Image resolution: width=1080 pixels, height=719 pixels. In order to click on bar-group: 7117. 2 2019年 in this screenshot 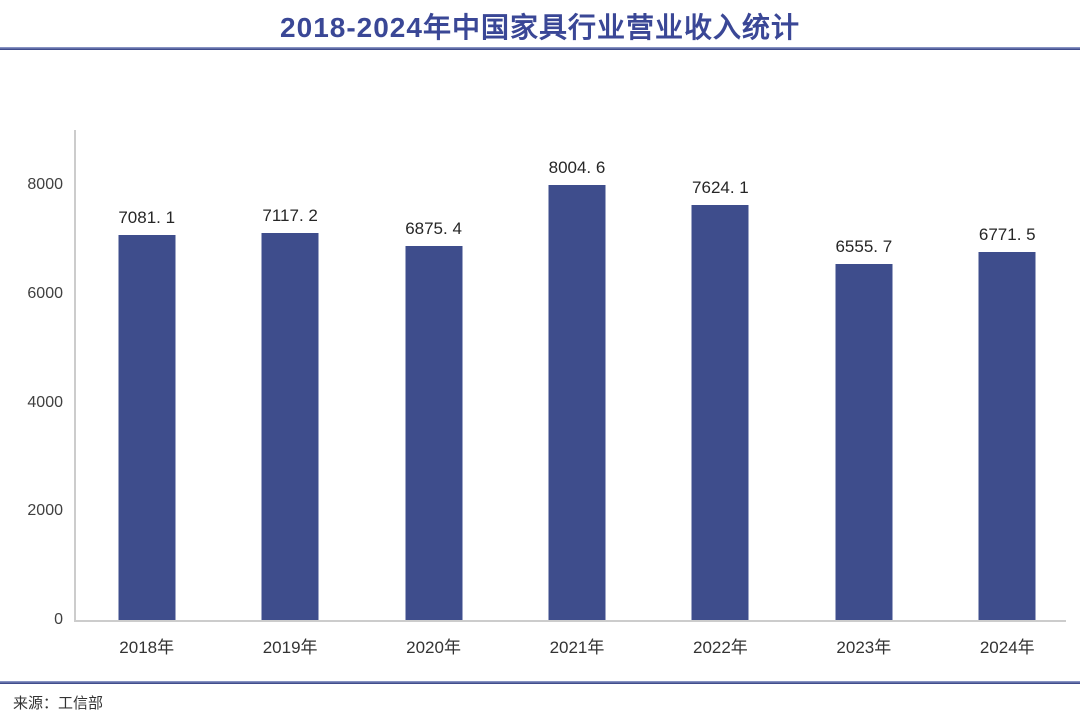, I will do `click(289, 393)`.